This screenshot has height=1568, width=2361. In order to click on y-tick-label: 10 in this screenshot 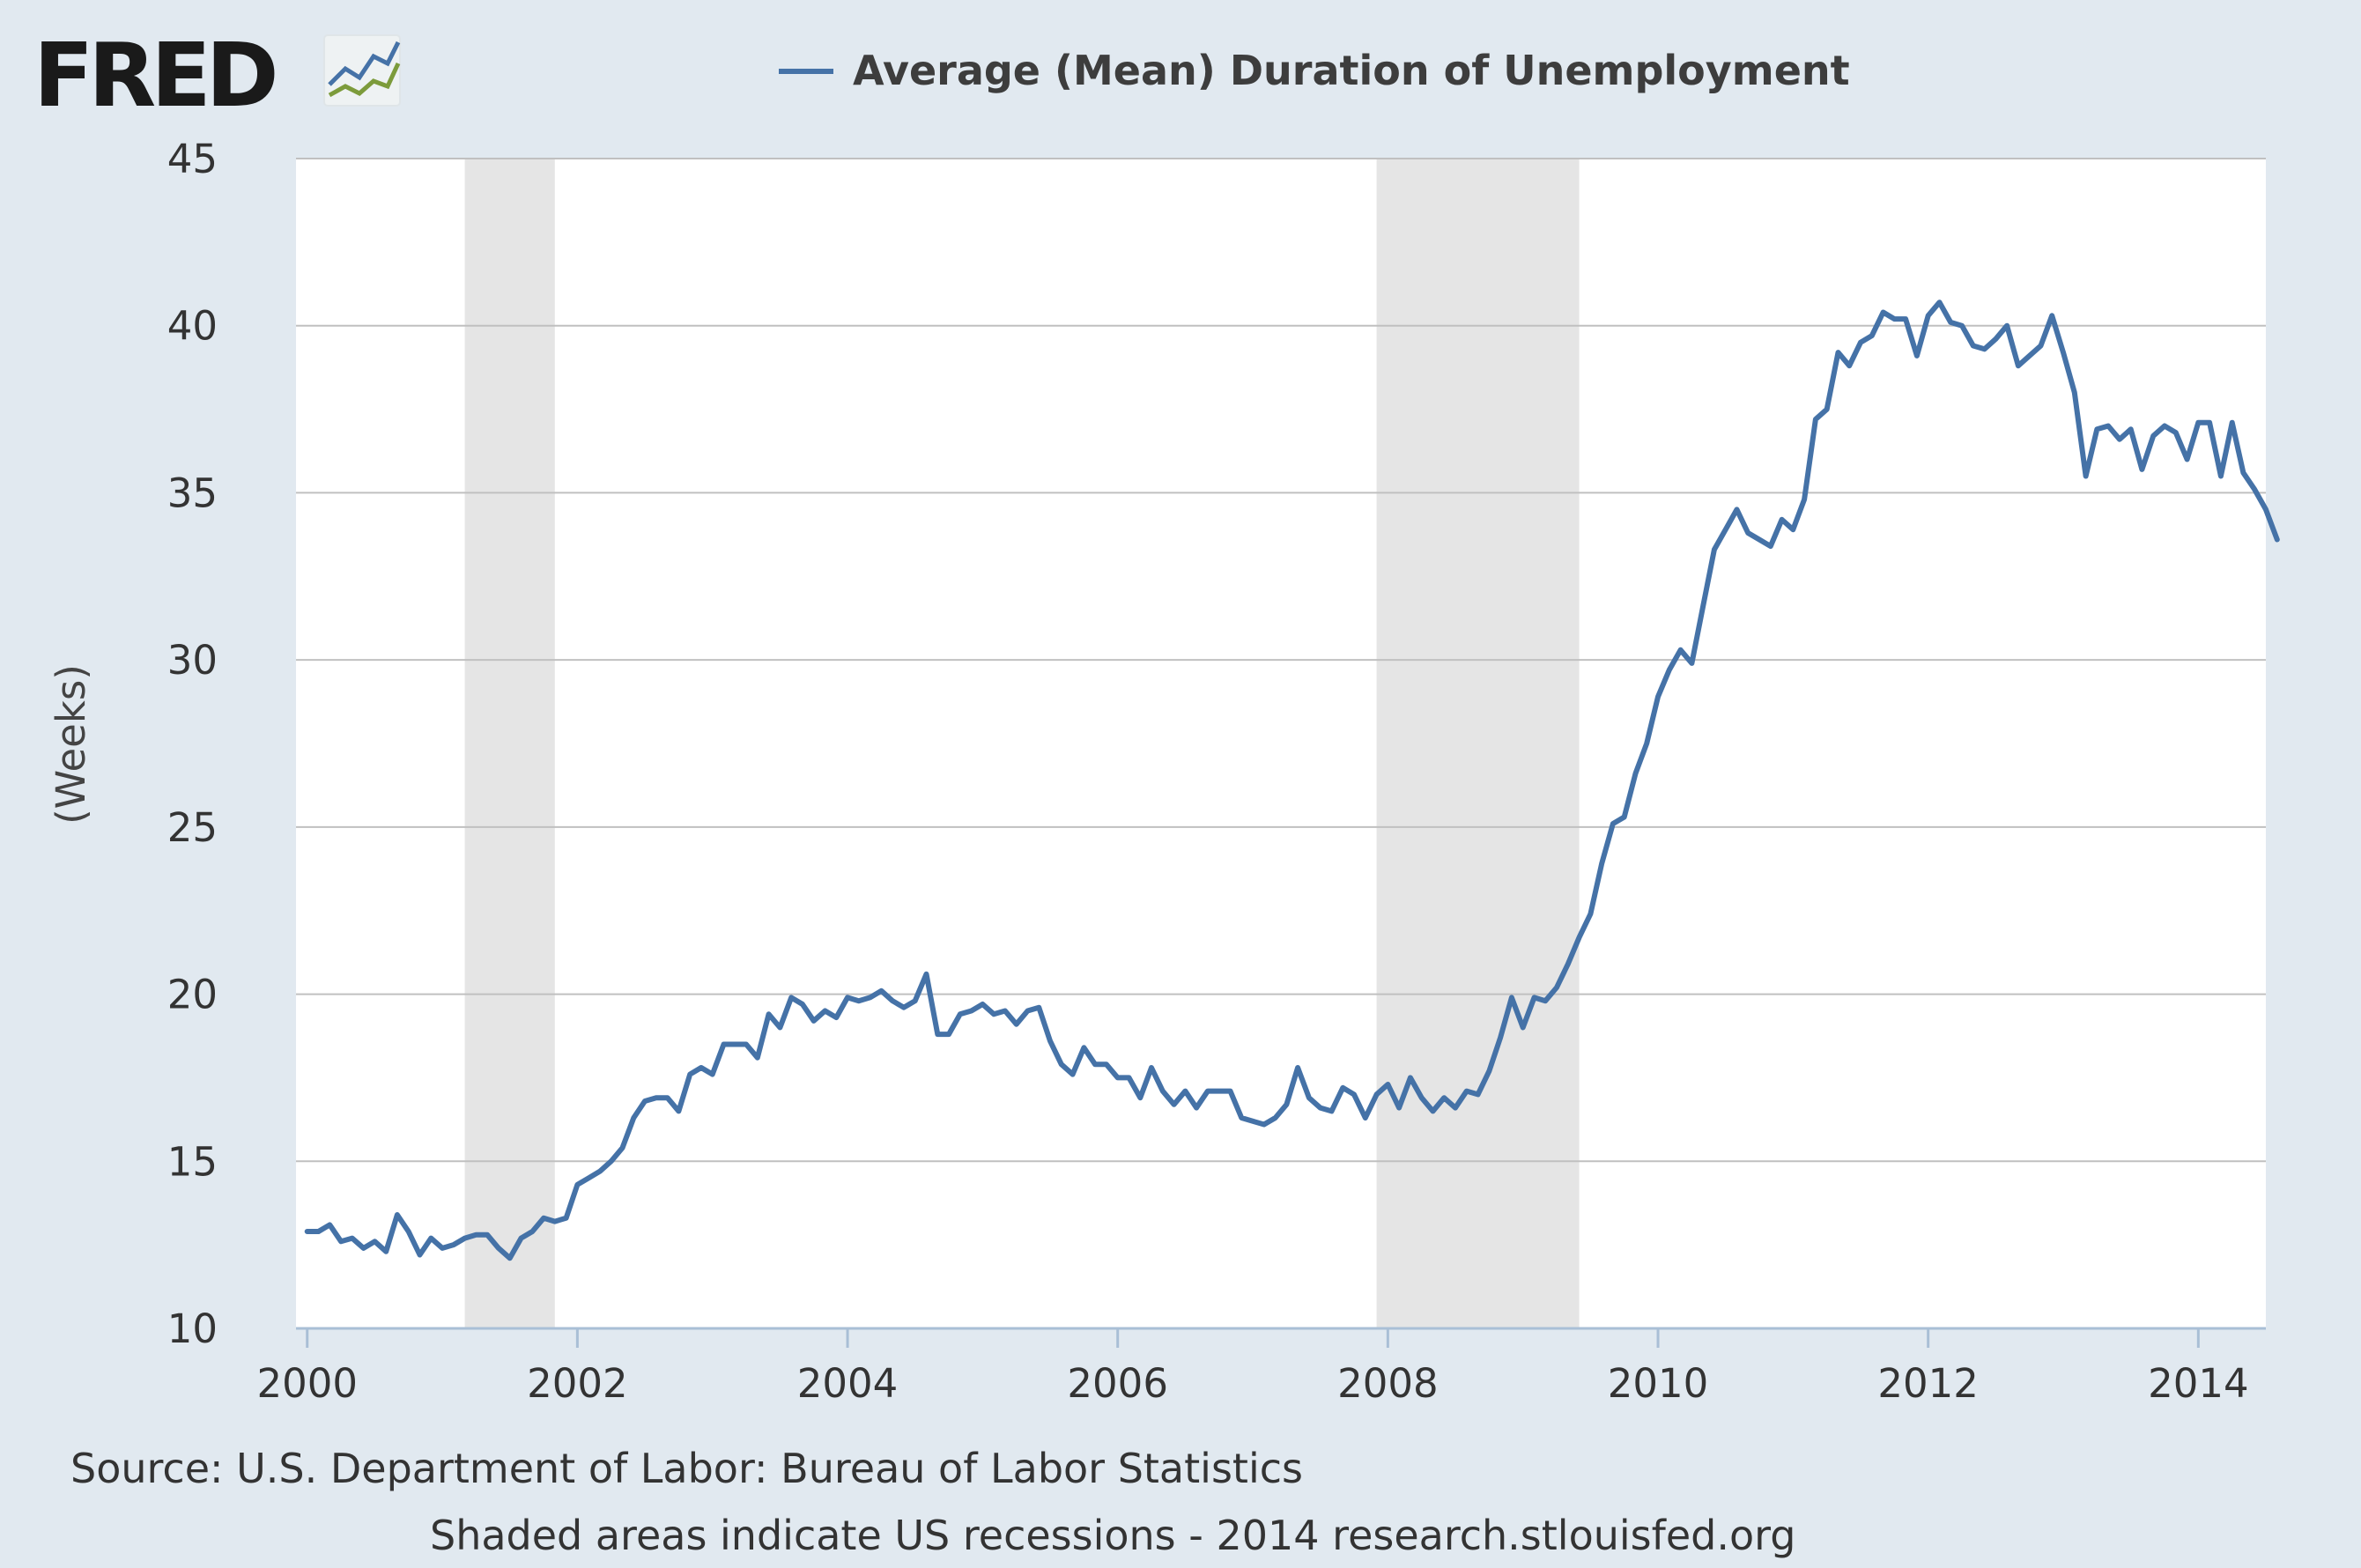, I will do `click(192, 1328)`.